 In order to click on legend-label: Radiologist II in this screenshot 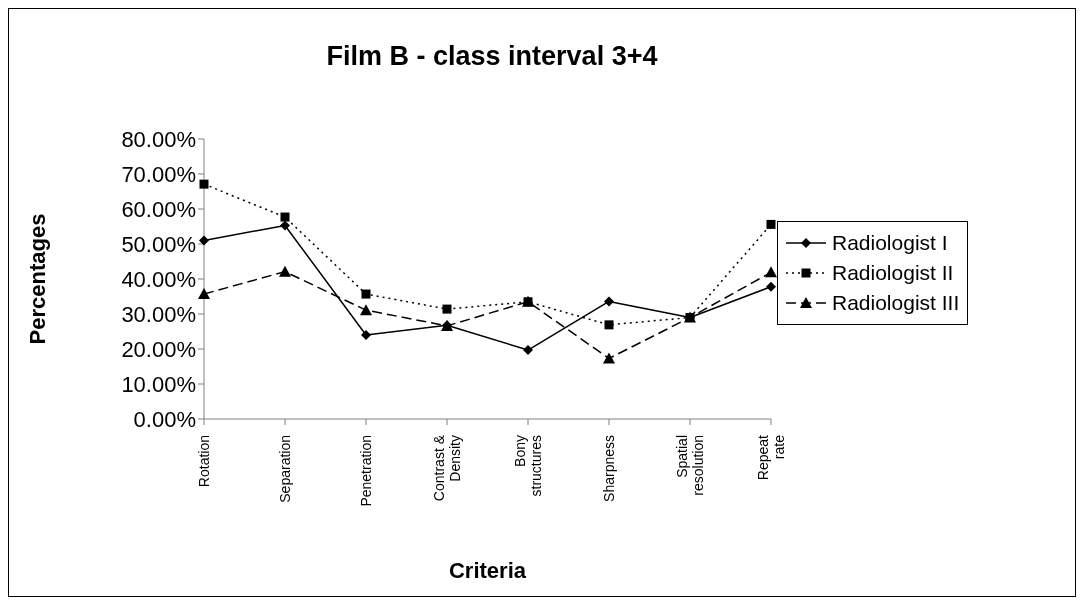, I will do `click(893, 273)`.